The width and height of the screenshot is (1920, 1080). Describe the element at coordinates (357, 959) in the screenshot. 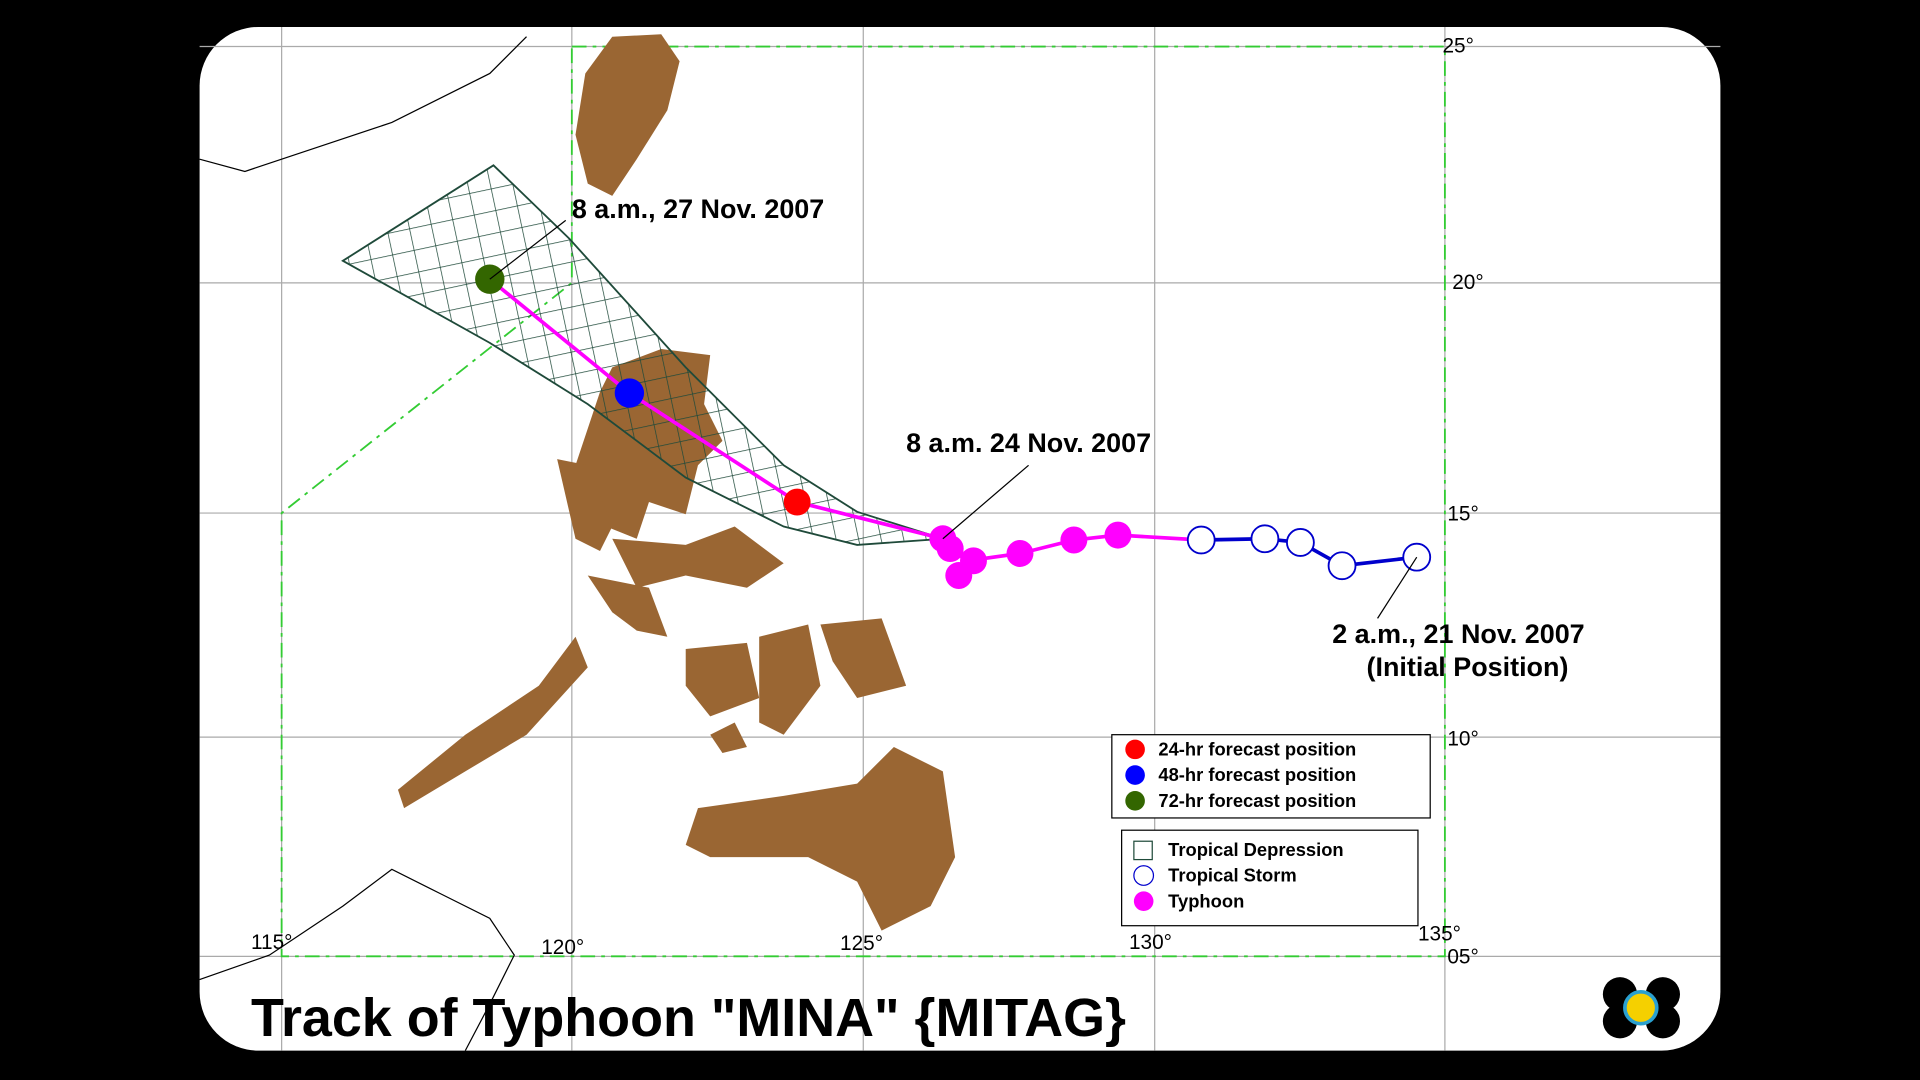

I see `borneo-coast` at that location.